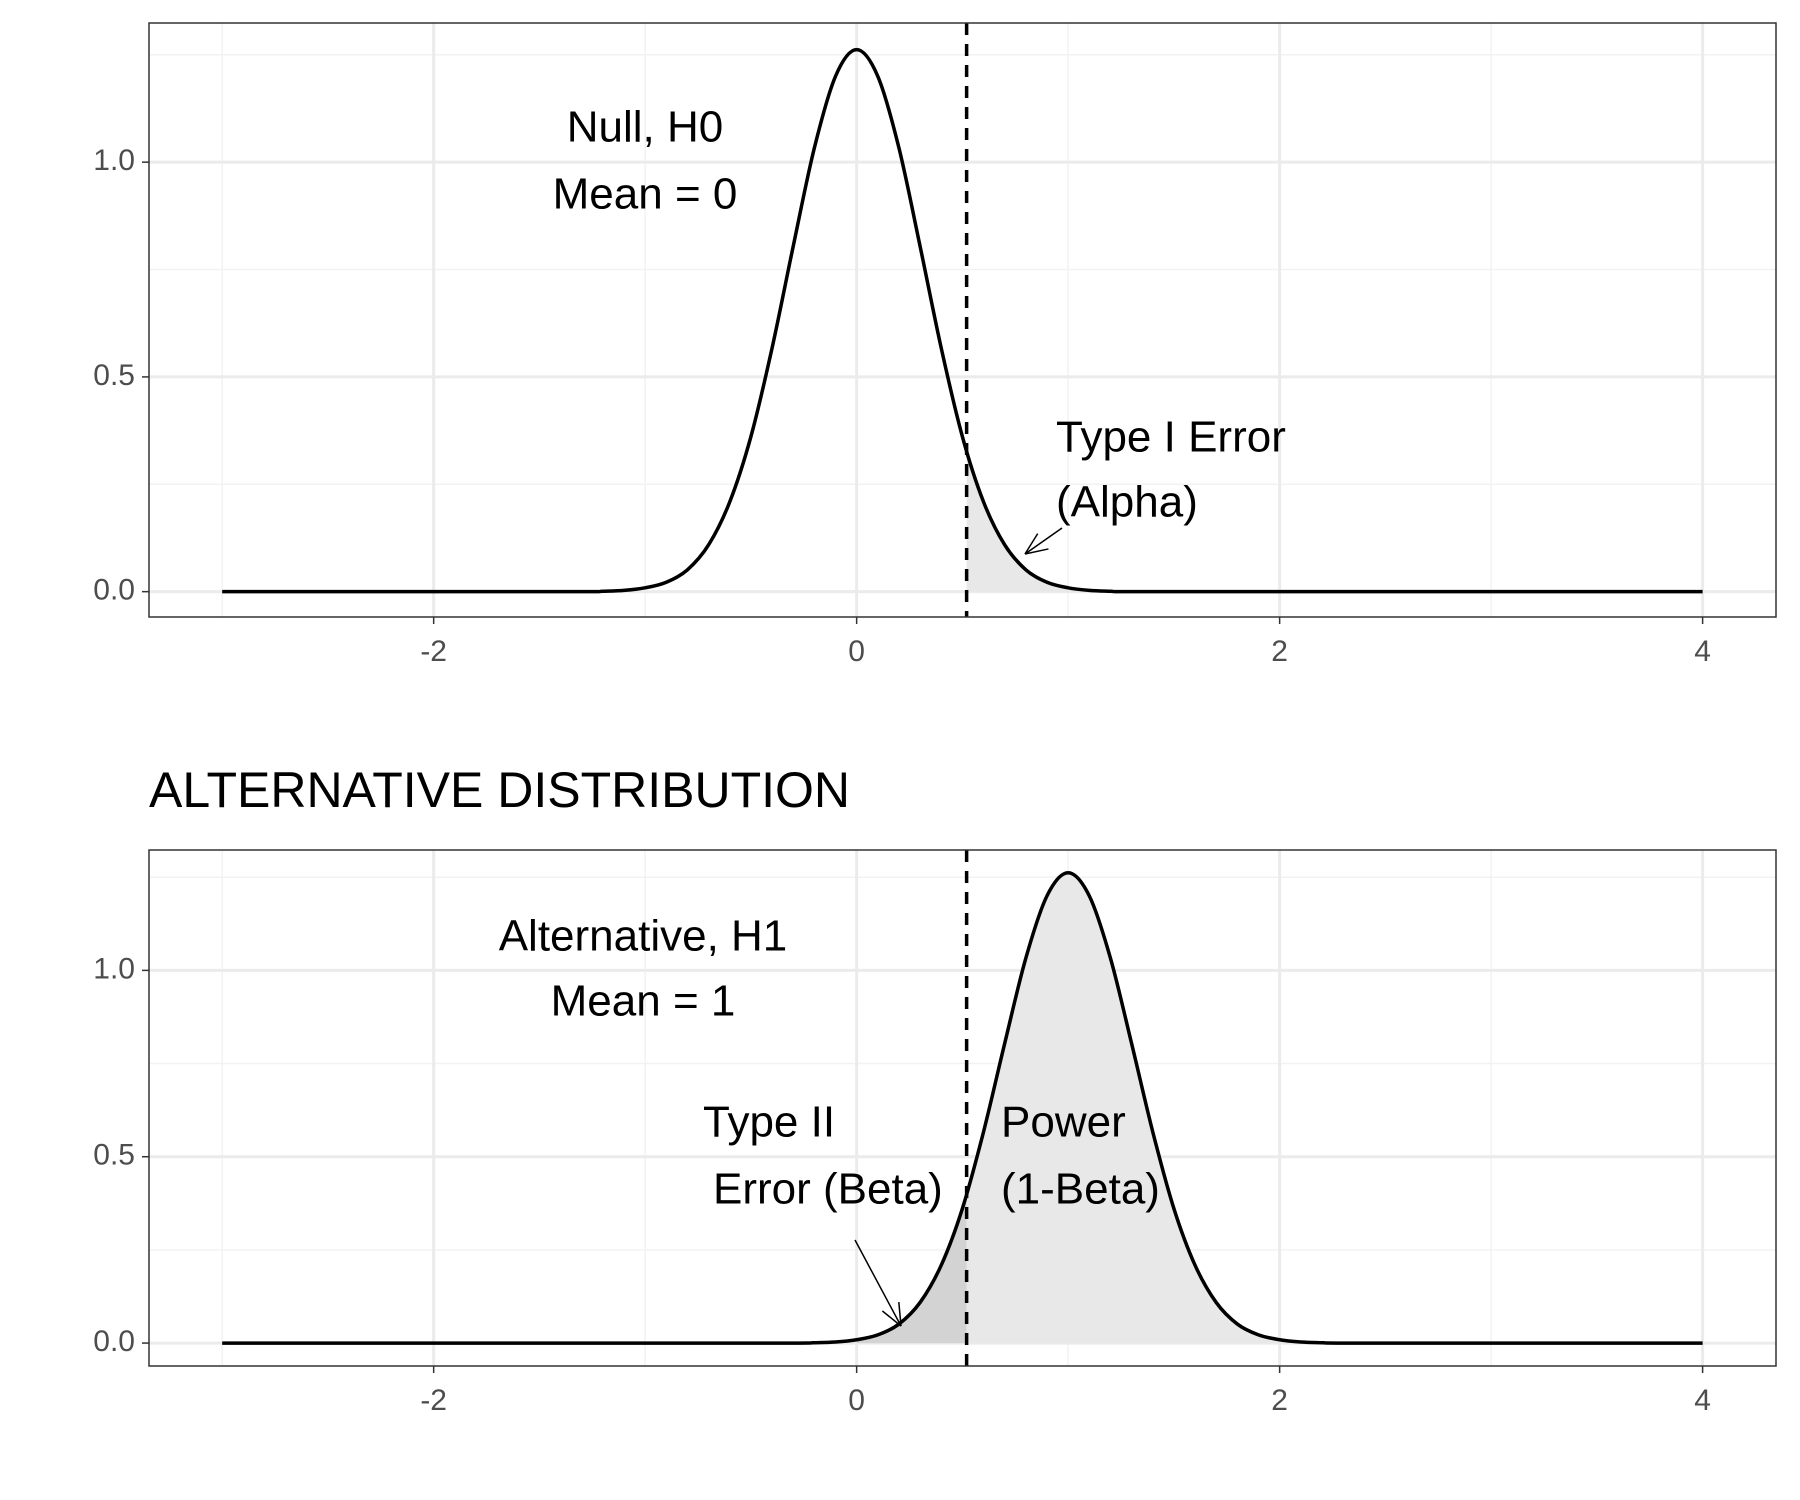 Image resolution: width=1800 pixels, height=1500 pixels. What do you see at coordinates (645, 194) in the screenshot?
I see `annotation: Mean = 0` at bounding box center [645, 194].